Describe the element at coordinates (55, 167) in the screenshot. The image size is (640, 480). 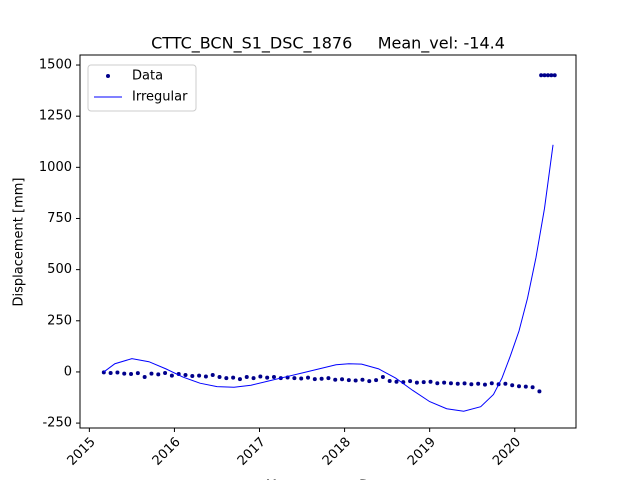
I see `y-tick-label: 1000` at that location.